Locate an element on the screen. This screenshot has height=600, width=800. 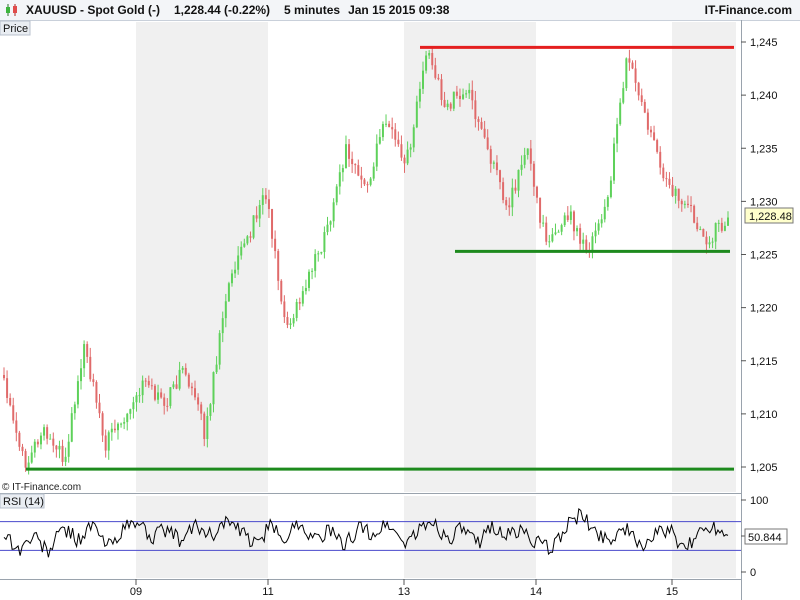
time-tick-label: 14 is located at coordinates (536, 592).